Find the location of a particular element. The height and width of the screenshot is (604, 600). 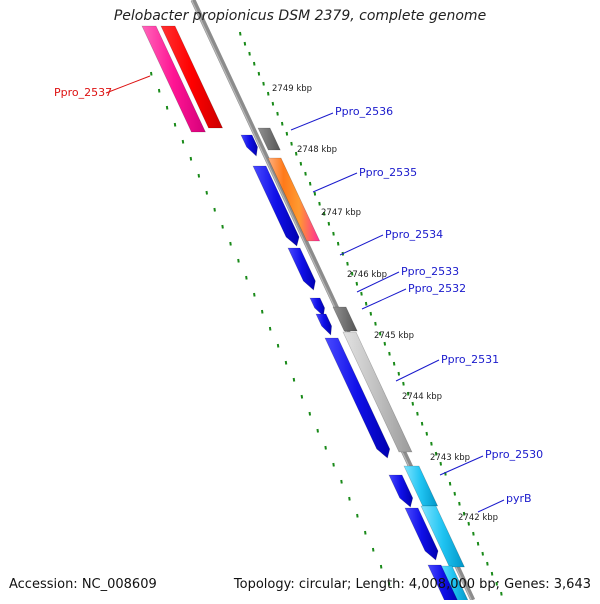

gene-label: Ppro_2530 is located at coordinates (514, 454).